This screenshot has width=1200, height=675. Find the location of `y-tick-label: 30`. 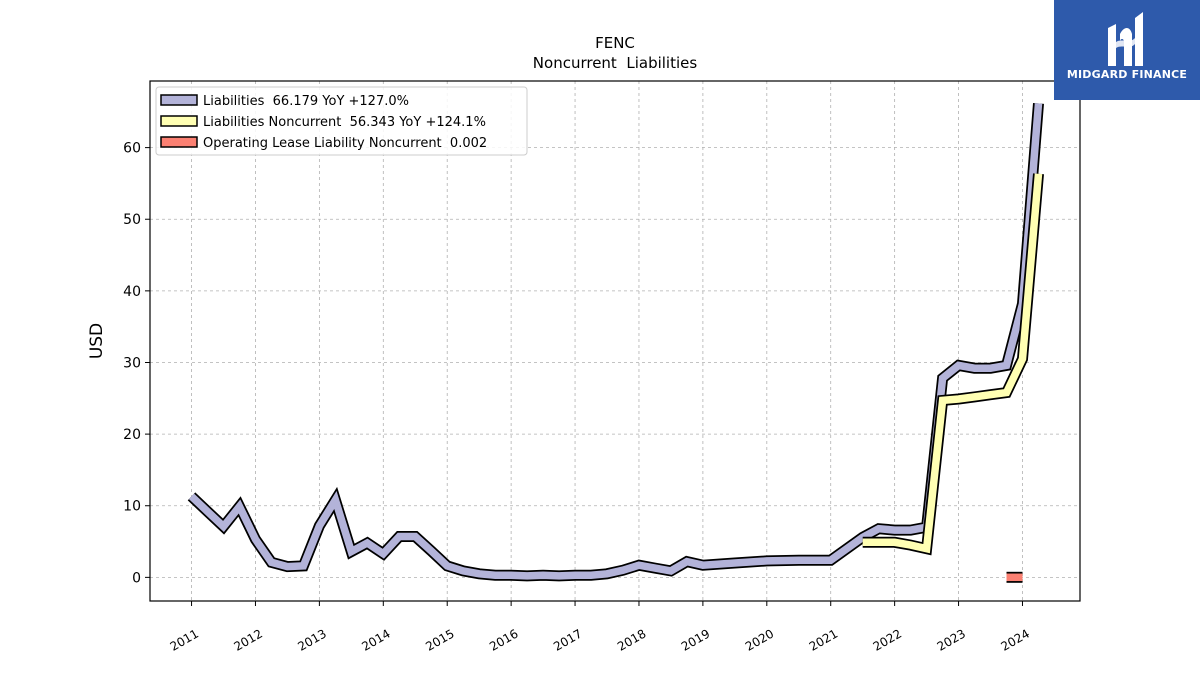

y-tick-label: 30 is located at coordinates (132, 363).